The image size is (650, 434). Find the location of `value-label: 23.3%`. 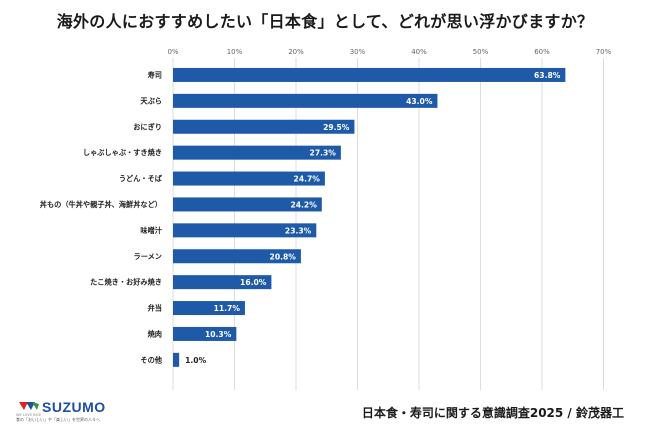

value-label: 23.3% is located at coordinates (298, 230).